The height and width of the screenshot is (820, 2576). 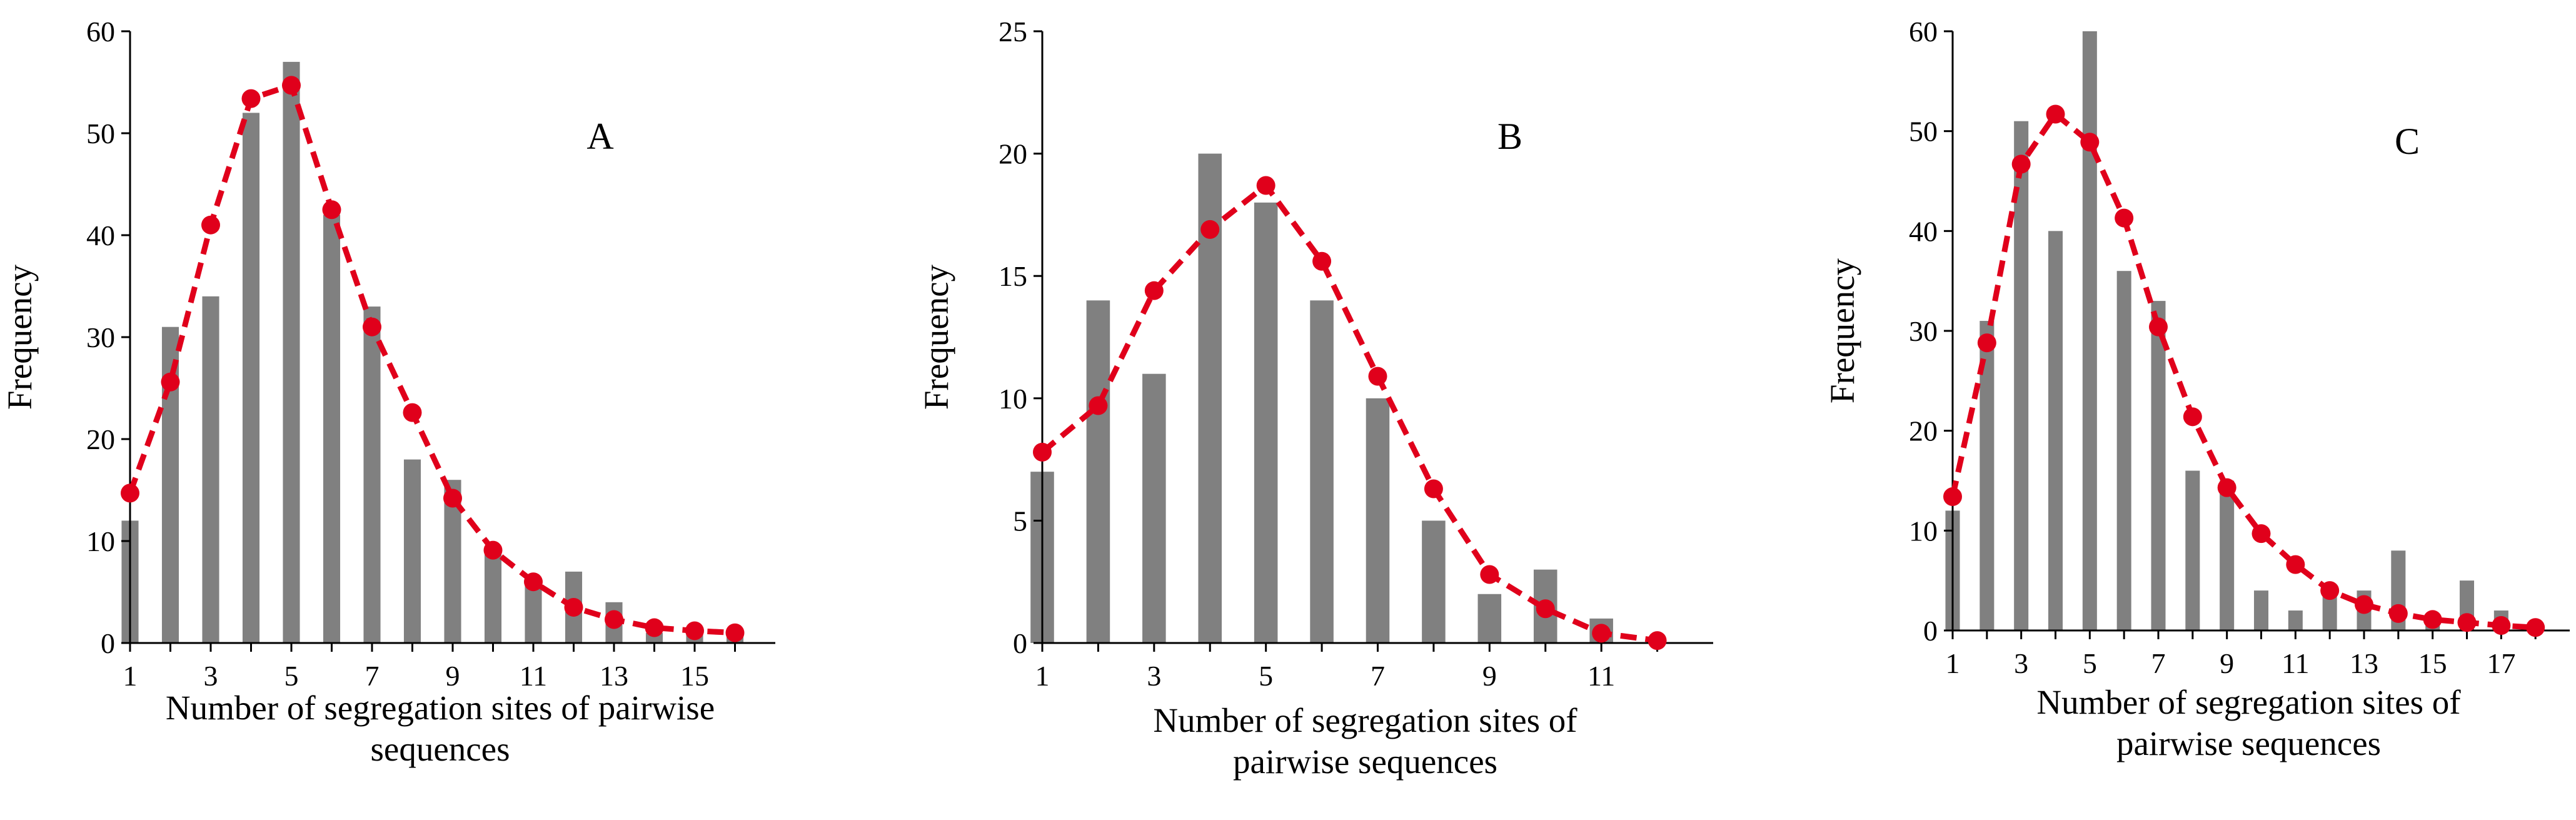 I want to click on y-tick-label: 50, so click(x=100, y=133).